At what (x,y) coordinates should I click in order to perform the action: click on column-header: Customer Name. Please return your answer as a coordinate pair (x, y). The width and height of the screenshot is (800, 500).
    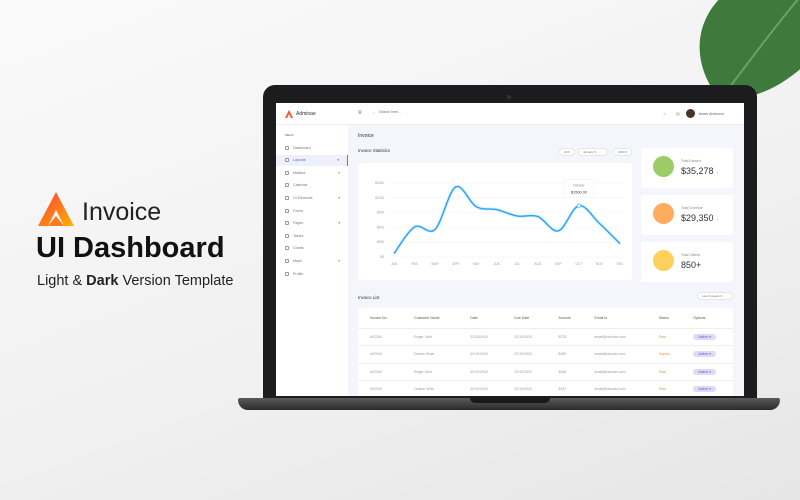
    Looking at the image, I should click on (430, 318).